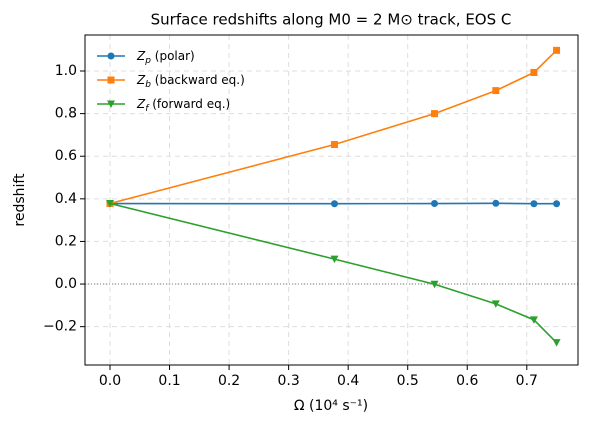 This screenshot has height=425, width=590. I want to click on x-tick-label: 0.2, so click(229, 381).